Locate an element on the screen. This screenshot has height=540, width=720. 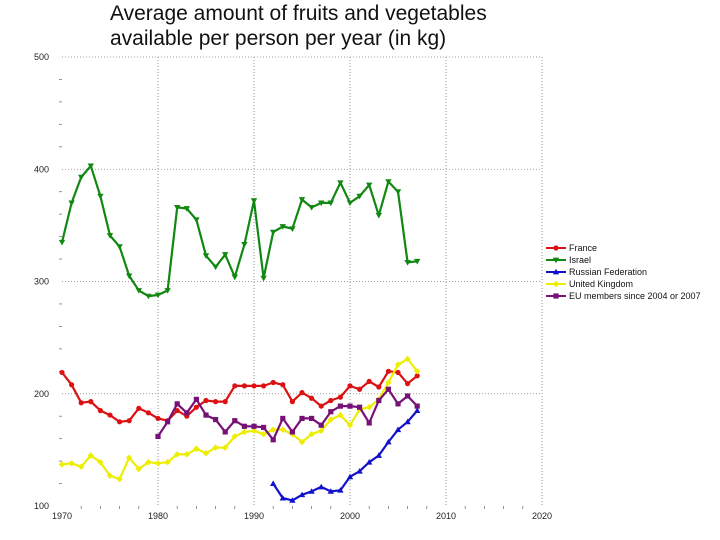
y-tick-label: 300 is located at coordinates (41, 282).